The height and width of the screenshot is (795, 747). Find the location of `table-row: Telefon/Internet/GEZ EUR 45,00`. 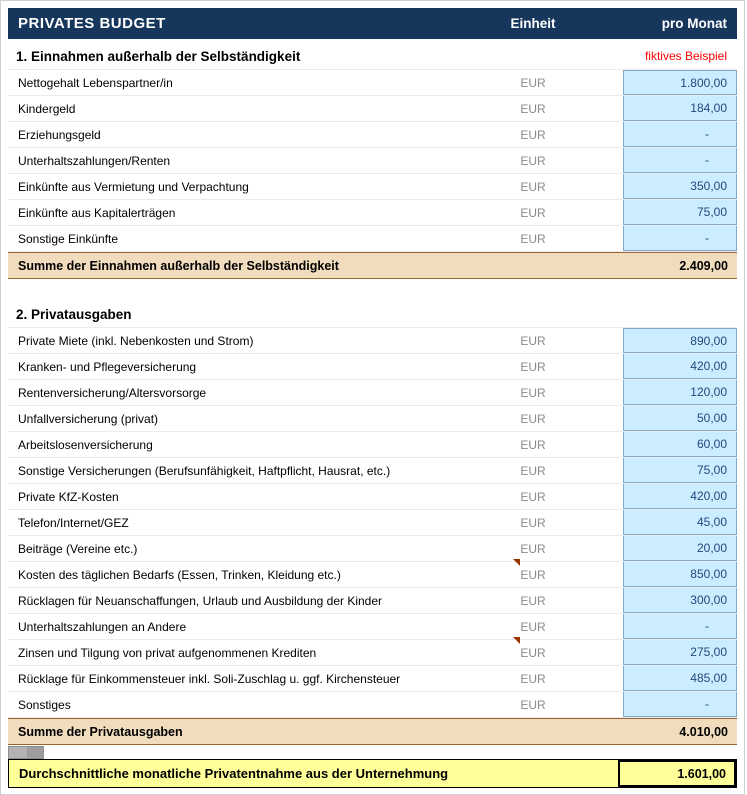

table-row: Telefon/Internet/GEZ EUR 45,00 is located at coordinates (372, 523).